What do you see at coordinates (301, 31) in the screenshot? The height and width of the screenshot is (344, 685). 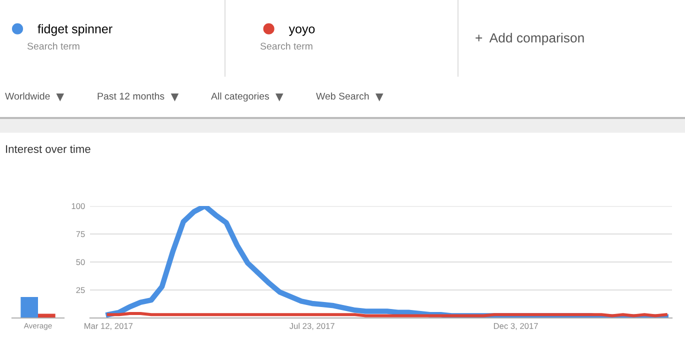 I see `legend-label: yoyo` at bounding box center [301, 31].